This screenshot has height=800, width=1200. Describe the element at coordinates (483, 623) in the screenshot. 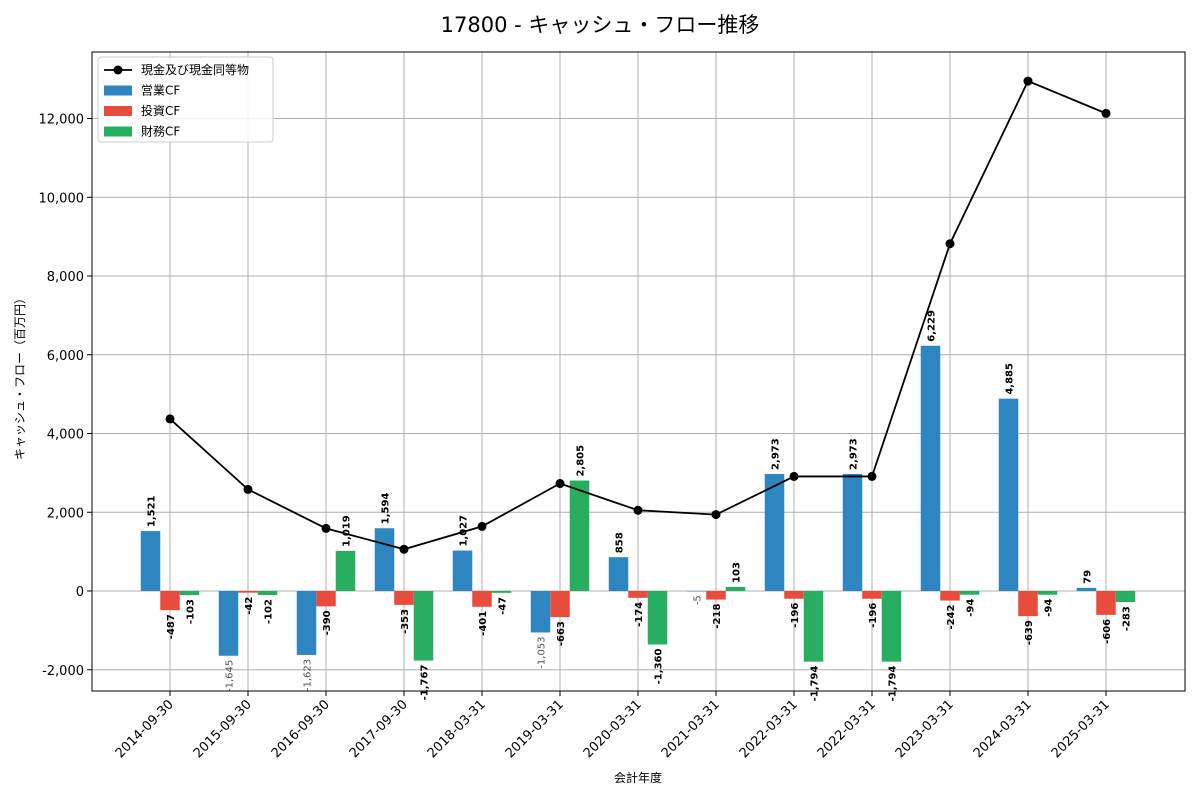

I see `data-label: -401` at that location.